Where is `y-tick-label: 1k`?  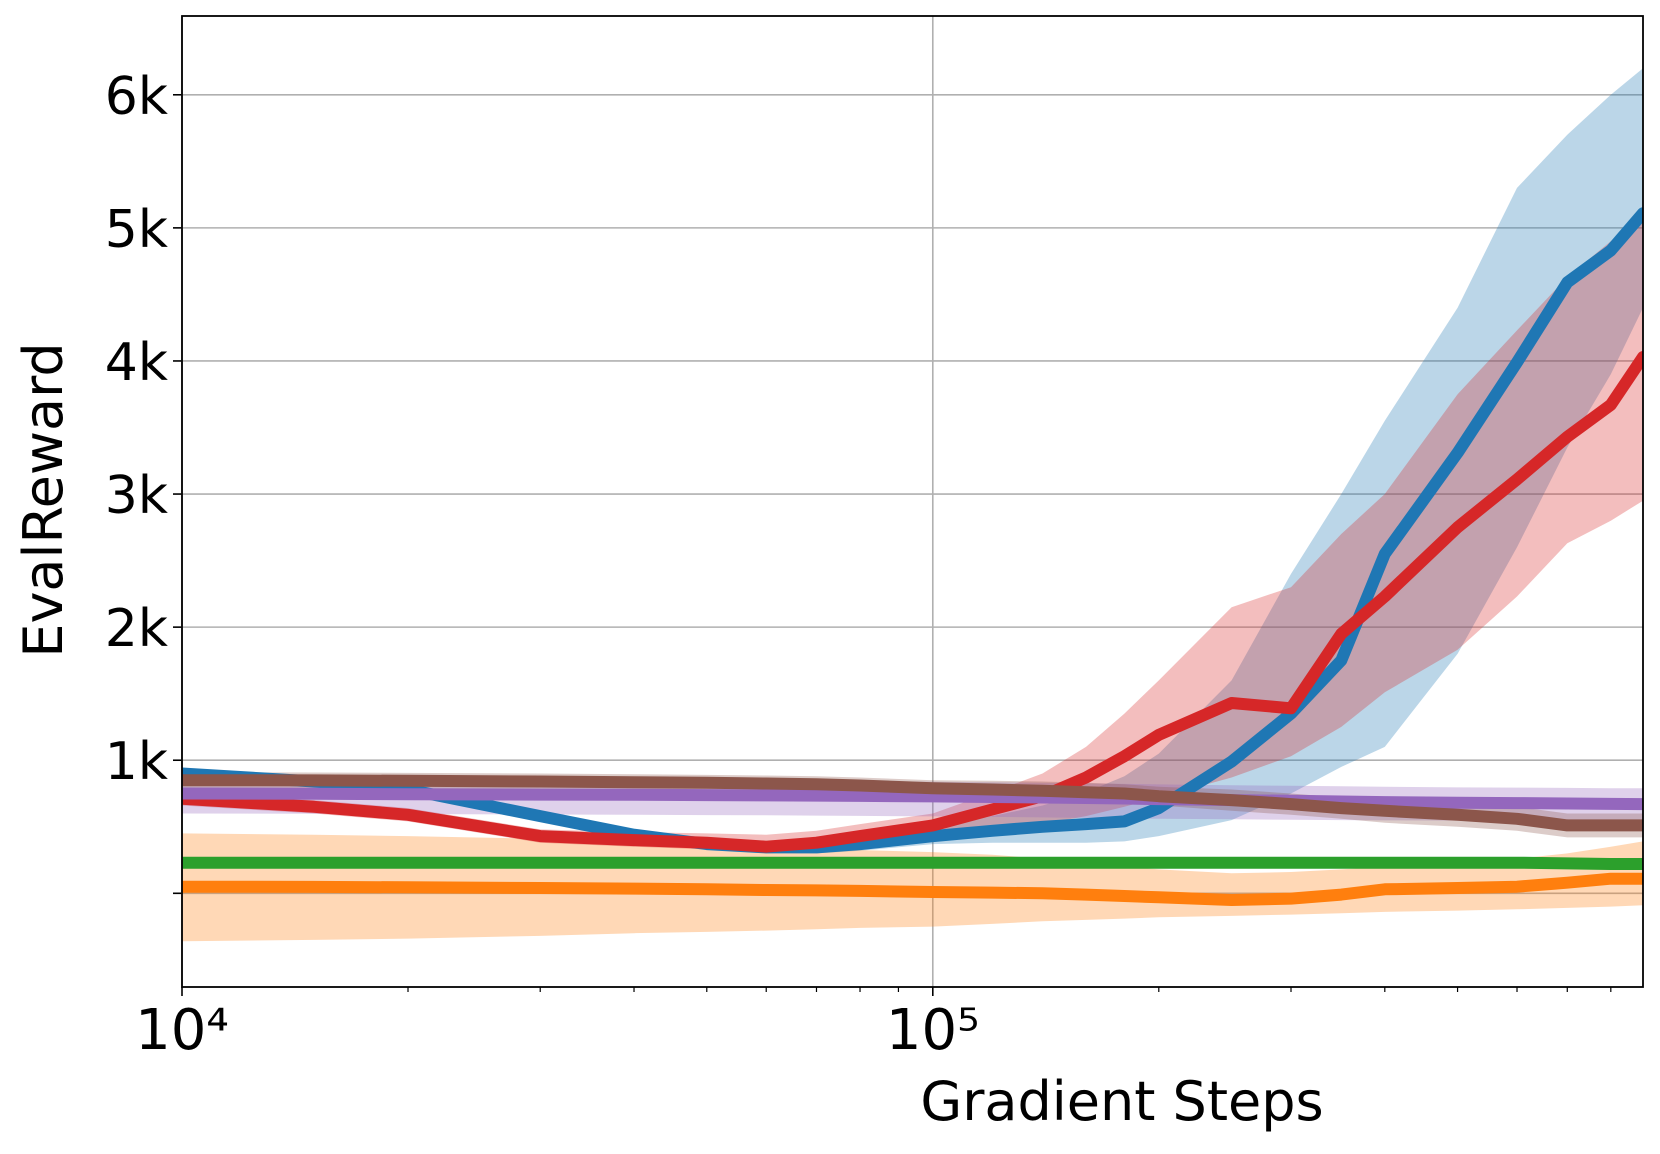
y-tick-label: 1k is located at coordinates (136, 762).